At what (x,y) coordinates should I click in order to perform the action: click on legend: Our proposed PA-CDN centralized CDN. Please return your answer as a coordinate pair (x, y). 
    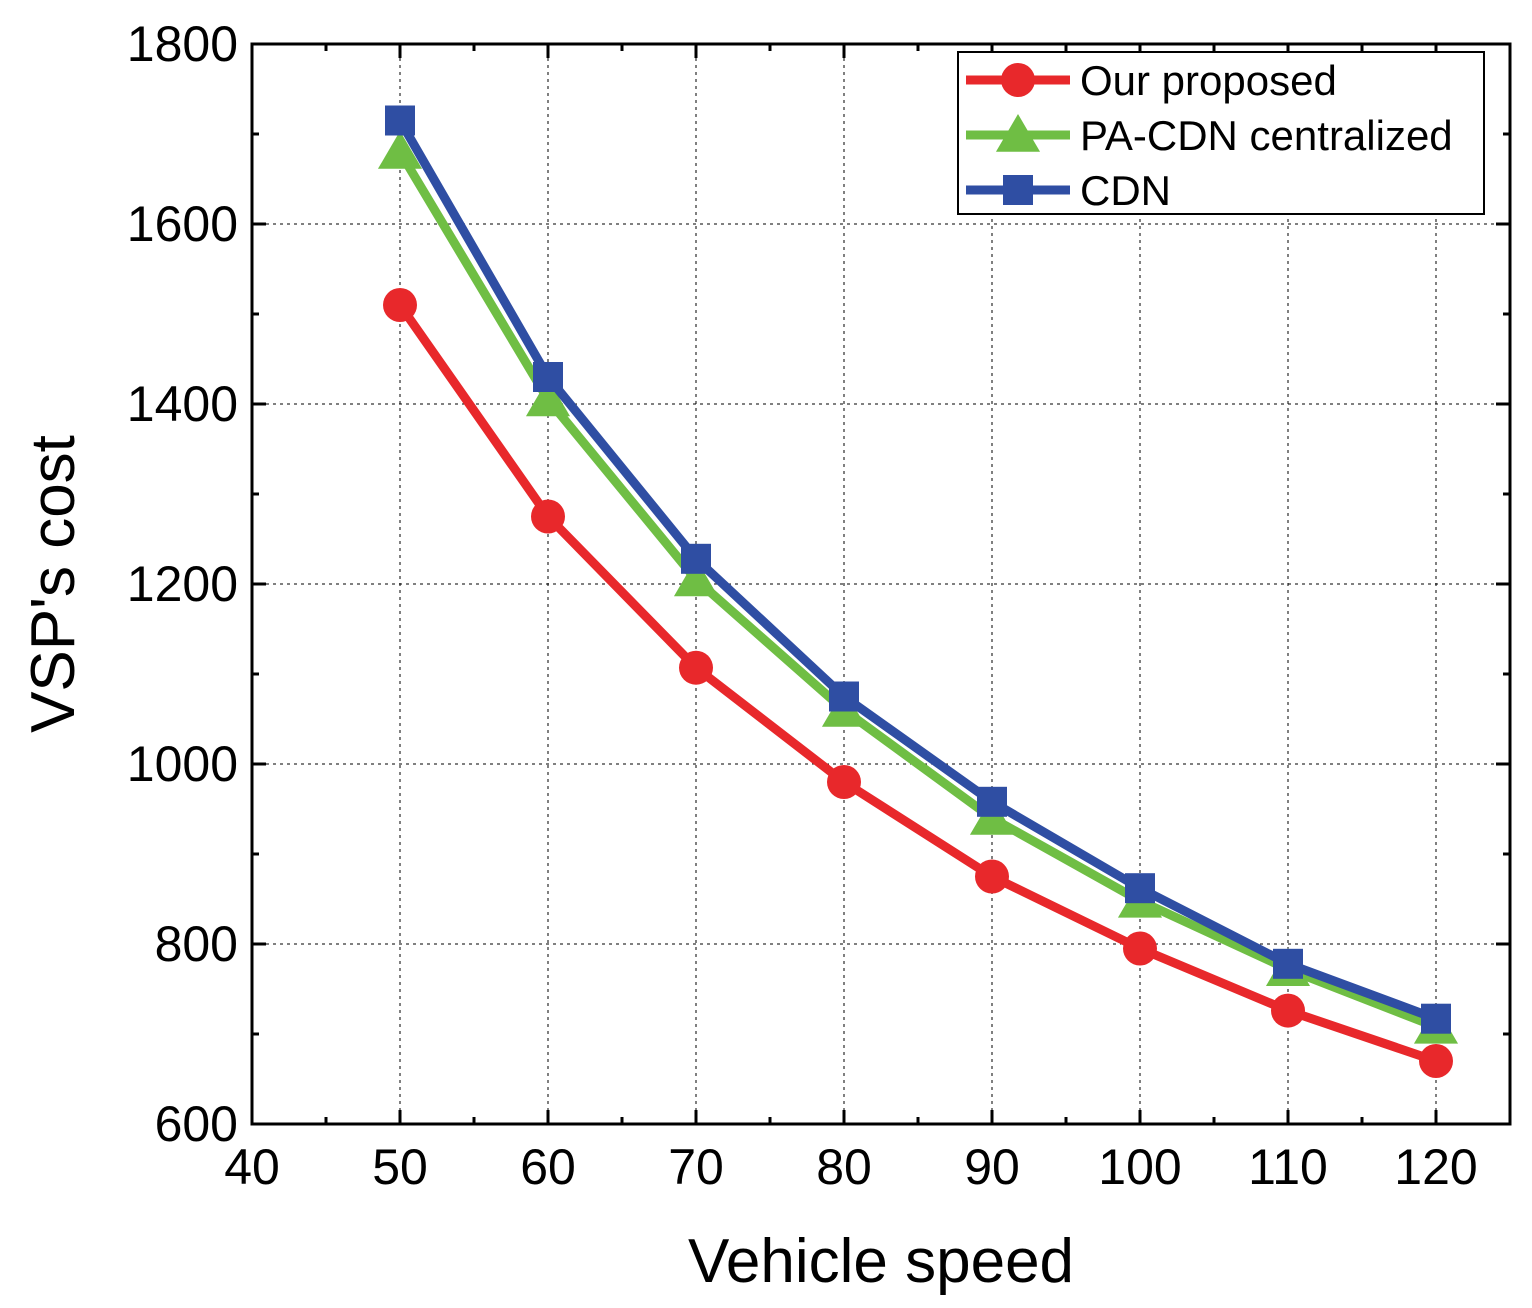
    Looking at the image, I should click on (1221, 133).